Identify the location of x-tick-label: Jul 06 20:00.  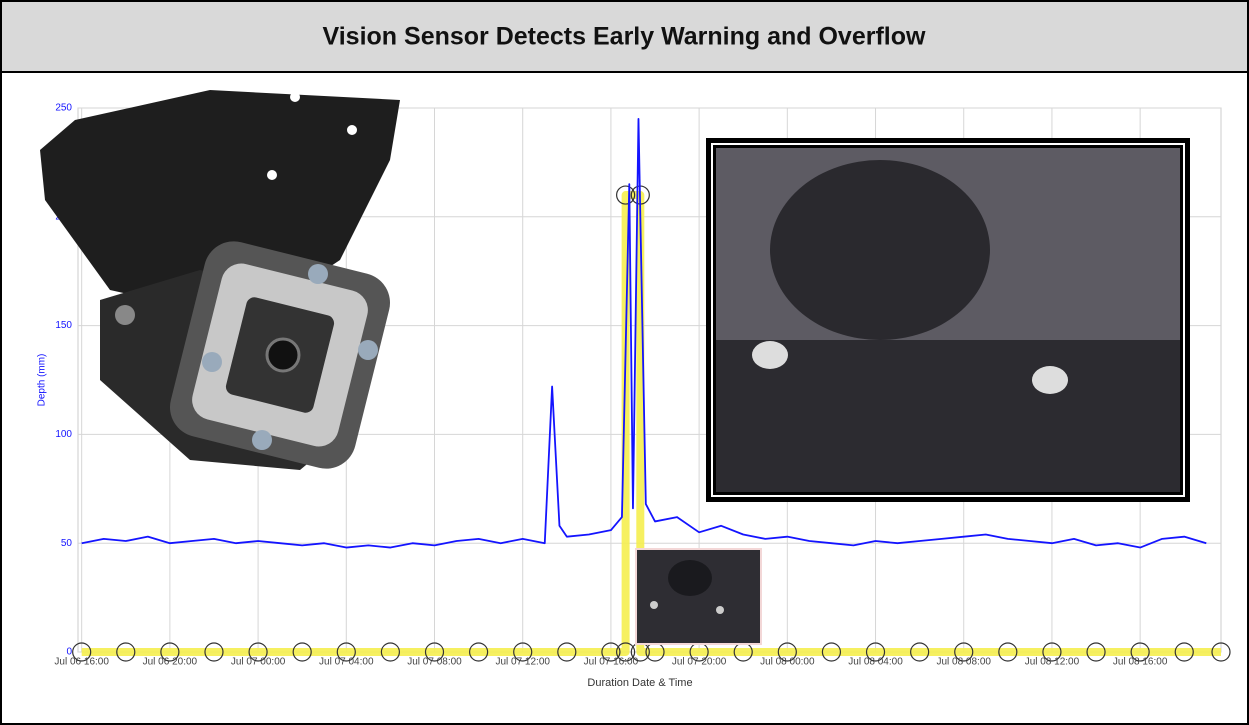
(170, 662).